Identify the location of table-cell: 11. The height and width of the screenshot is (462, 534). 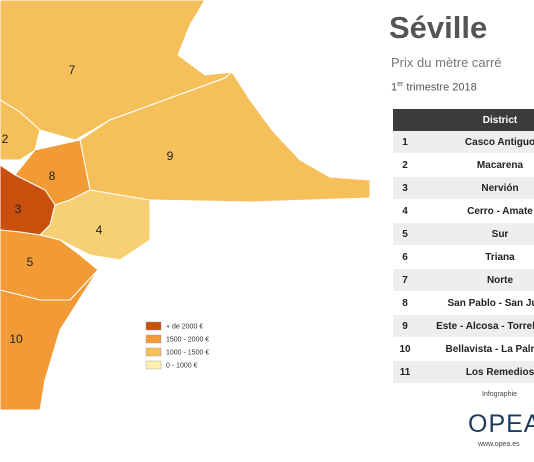
(405, 372).